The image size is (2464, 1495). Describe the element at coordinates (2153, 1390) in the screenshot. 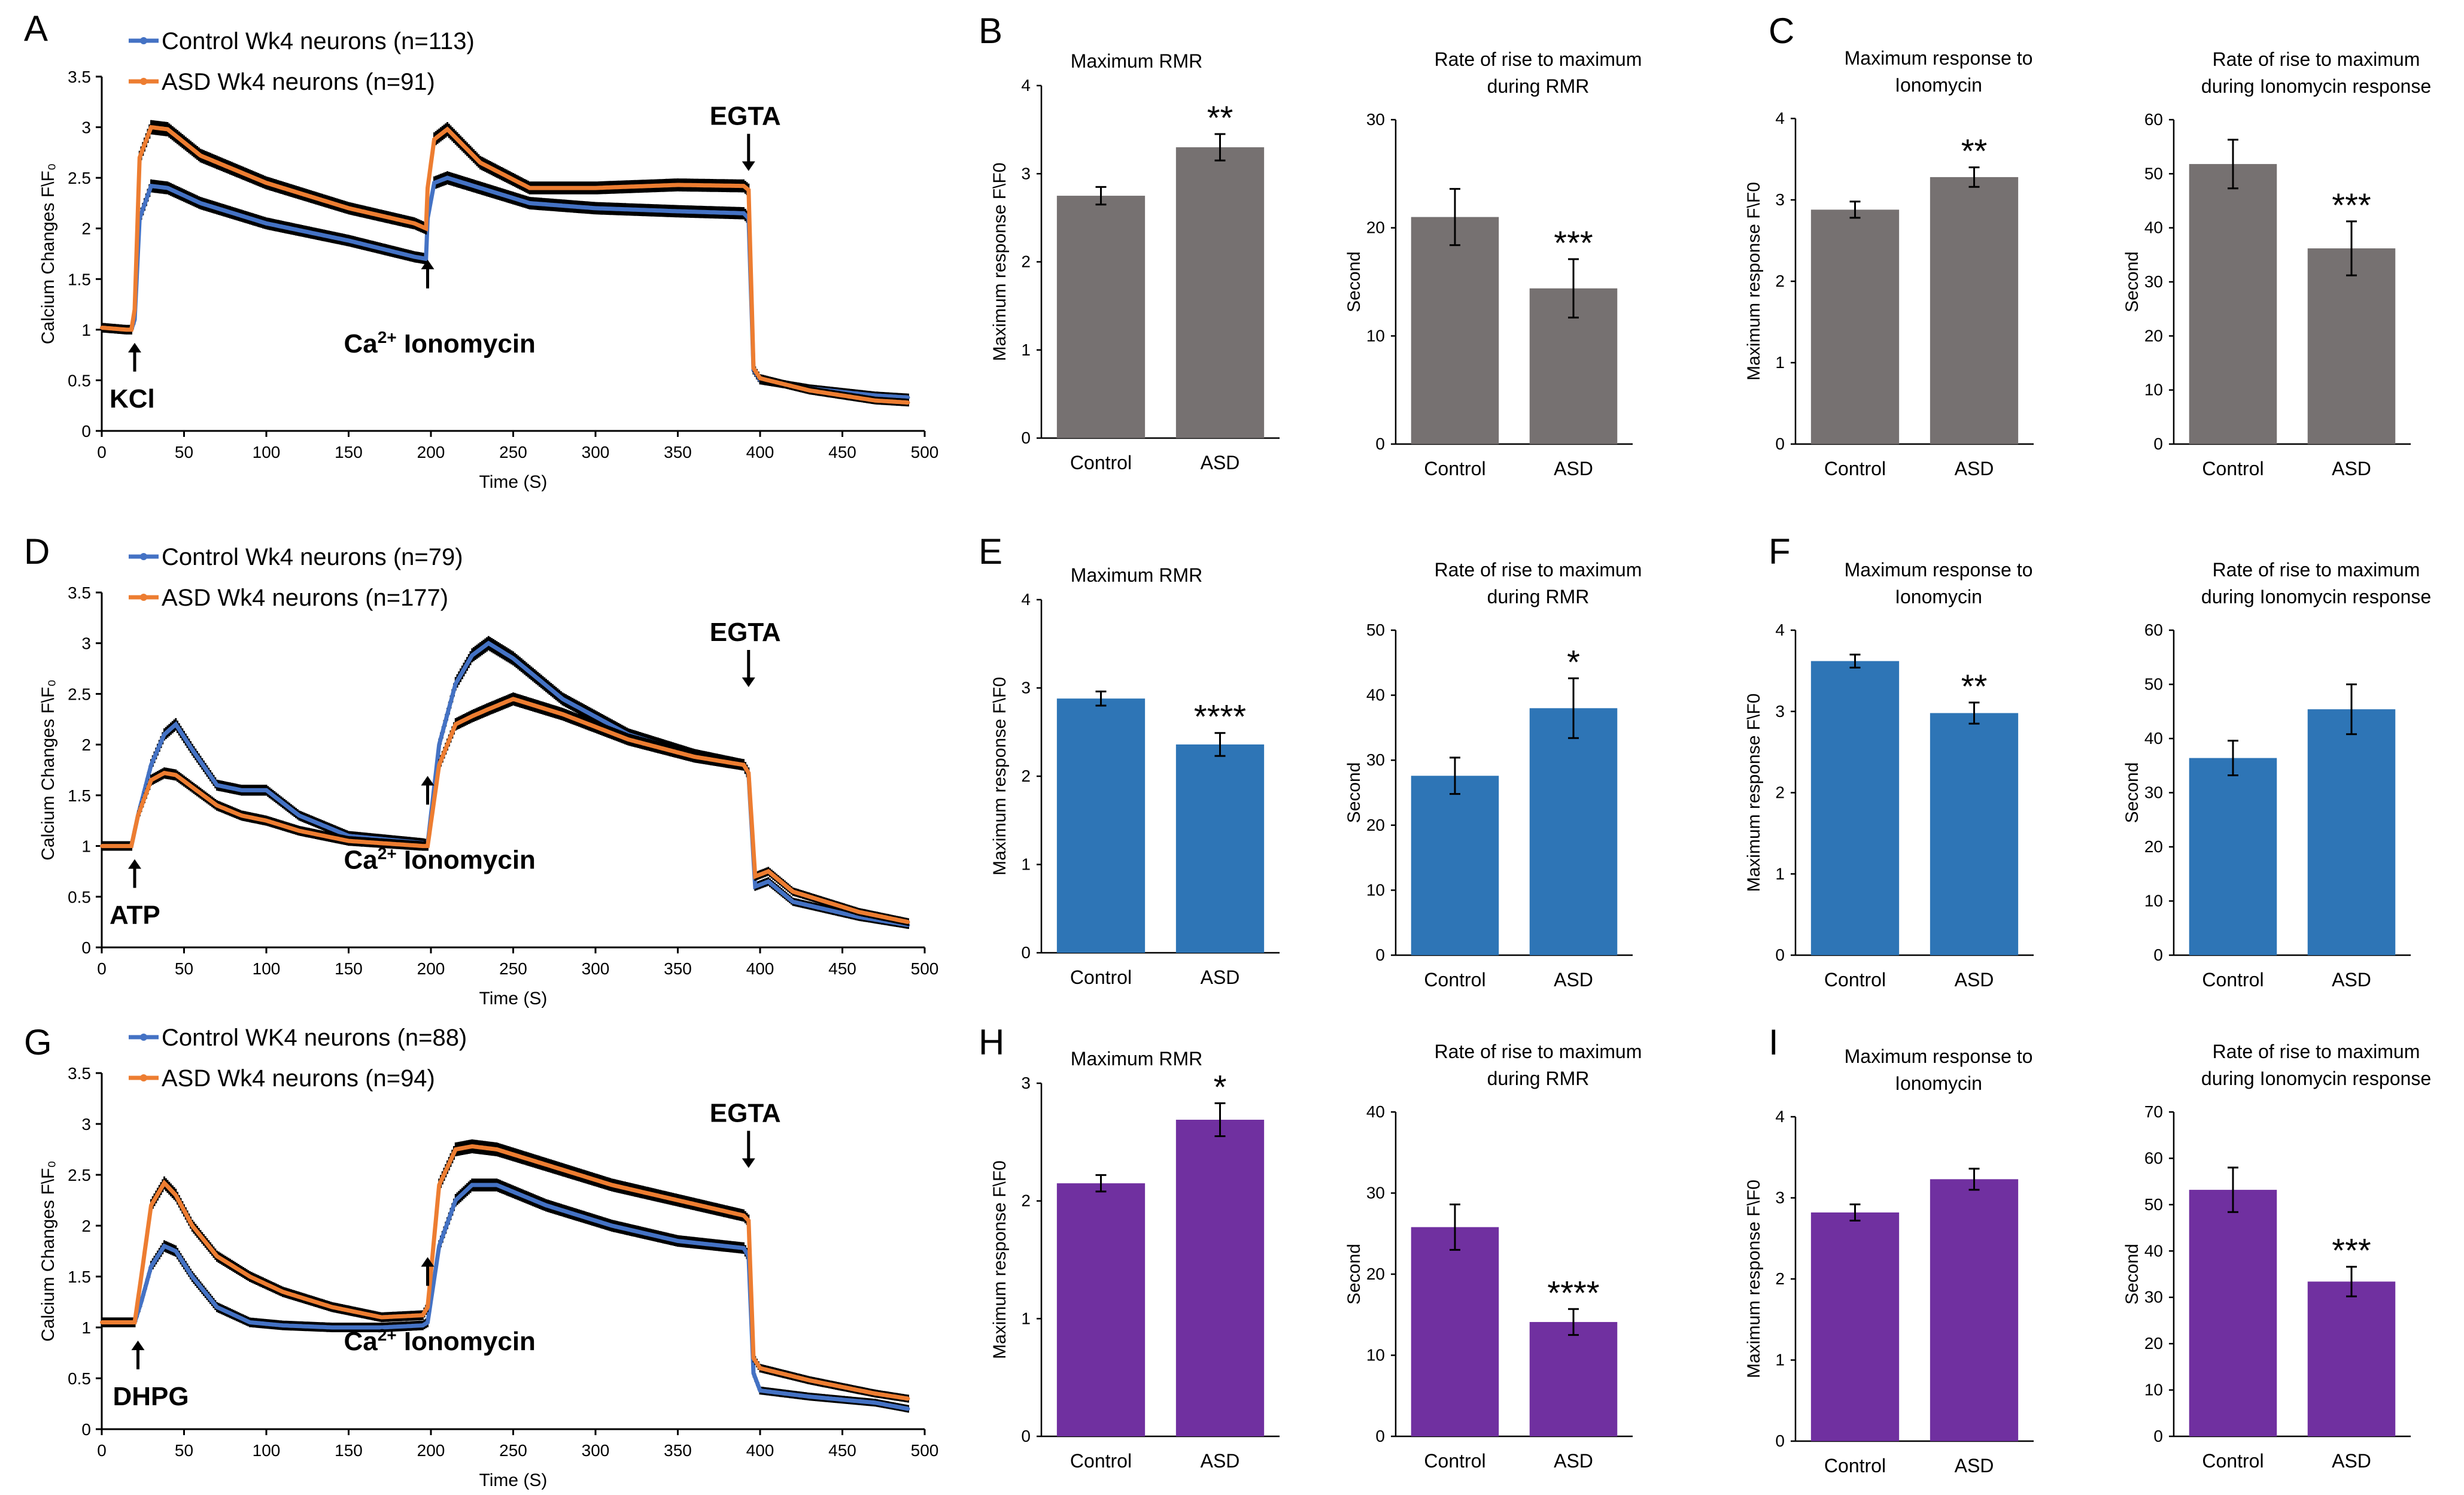

I see `y-tick-label: 10` at that location.